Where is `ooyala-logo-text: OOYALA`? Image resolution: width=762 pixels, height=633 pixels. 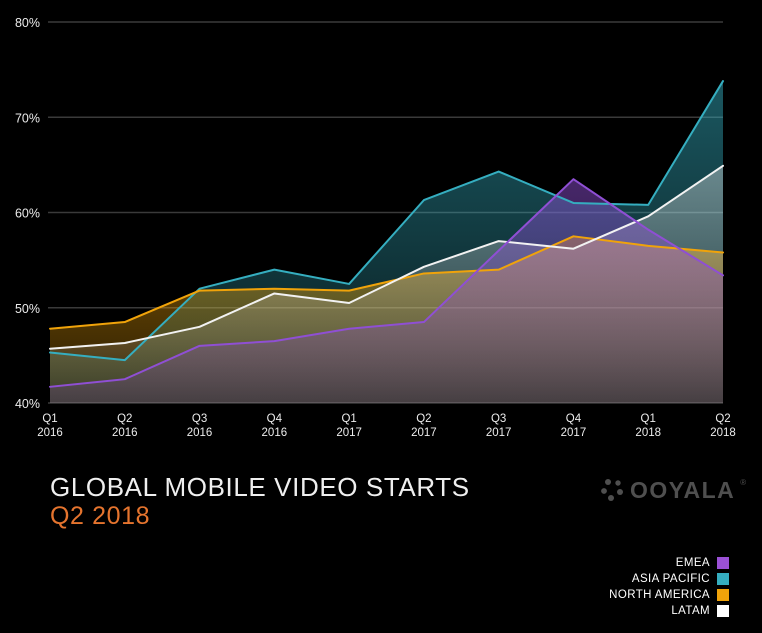 ooyala-logo-text: OOYALA is located at coordinates (683, 489).